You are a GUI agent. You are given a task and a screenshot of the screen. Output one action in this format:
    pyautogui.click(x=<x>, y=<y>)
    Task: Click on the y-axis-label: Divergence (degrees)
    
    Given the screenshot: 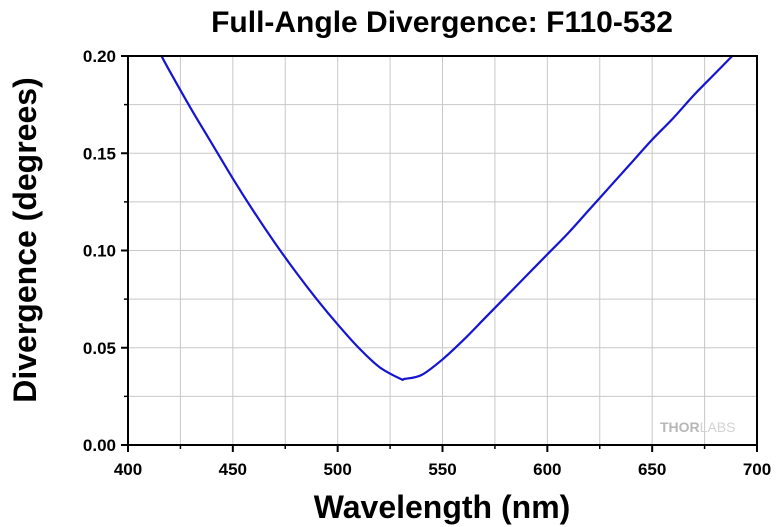 What is the action you would take?
    pyautogui.click(x=25, y=239)
    